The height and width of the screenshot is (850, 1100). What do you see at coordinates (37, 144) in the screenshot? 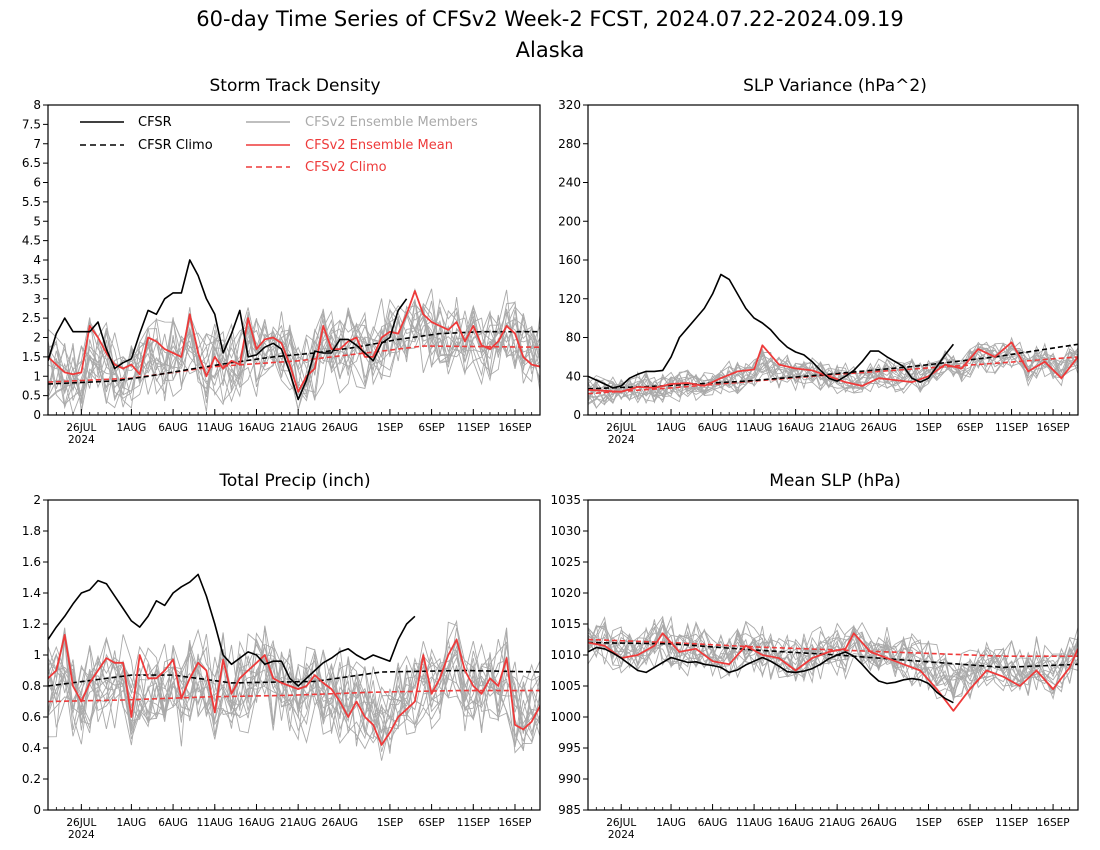
I see `y-tick-label: 7` at bounding box center [37, 144].